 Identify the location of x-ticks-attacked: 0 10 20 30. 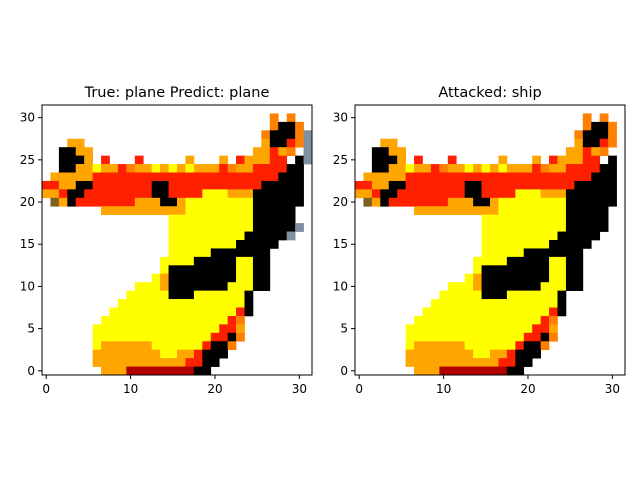
(487, 385).